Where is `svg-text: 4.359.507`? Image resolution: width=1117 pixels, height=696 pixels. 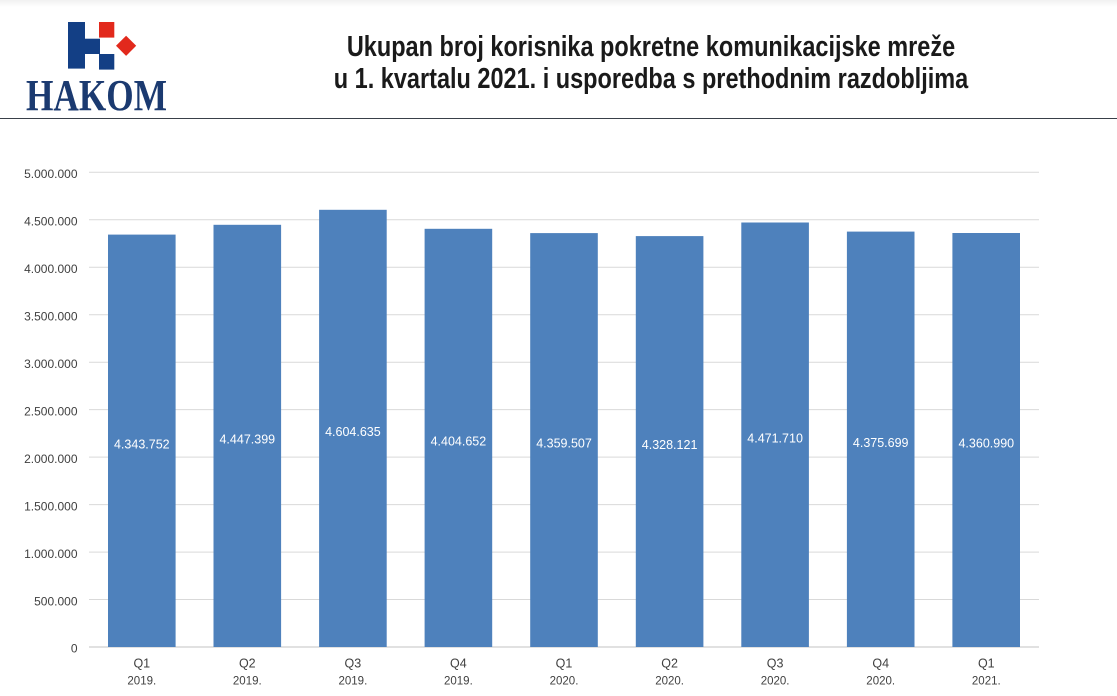 svg-text: 4.359.507 is located at coordinates (564, 444).